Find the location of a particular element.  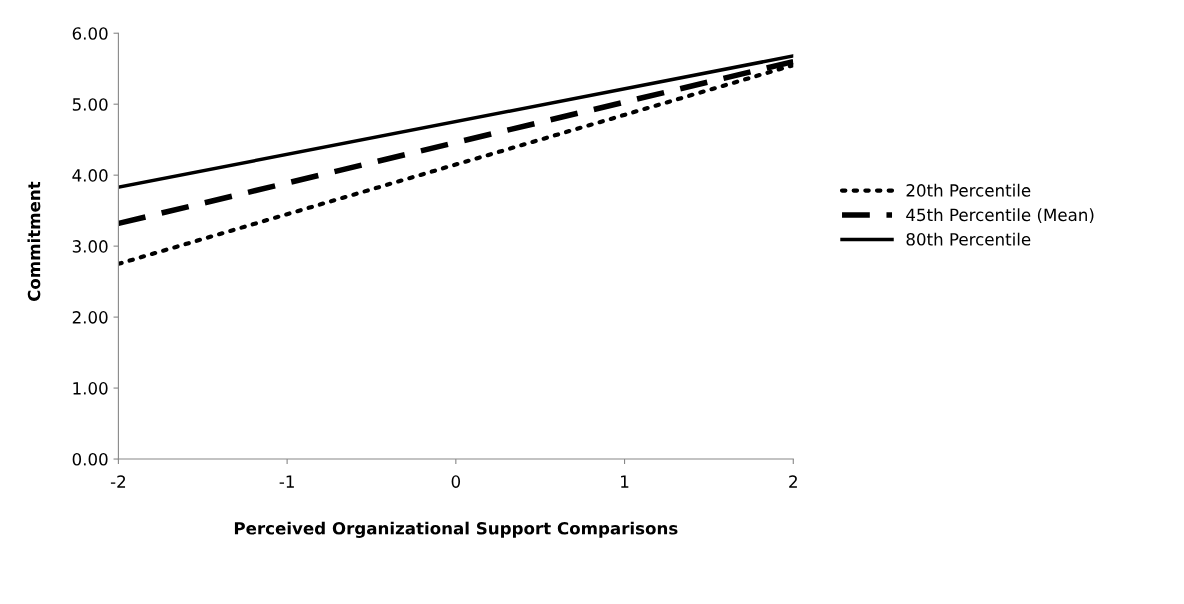

x-tick-label: 2 is located at coordinates (793, 481).